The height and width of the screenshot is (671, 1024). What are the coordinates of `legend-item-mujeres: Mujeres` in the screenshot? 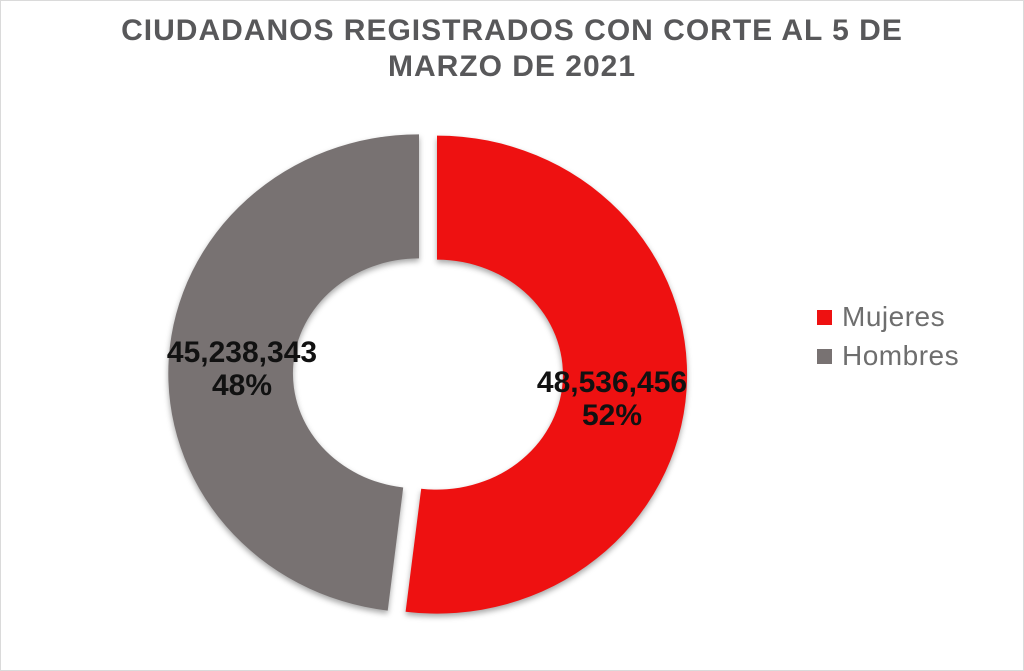 It's located at (888, 316).